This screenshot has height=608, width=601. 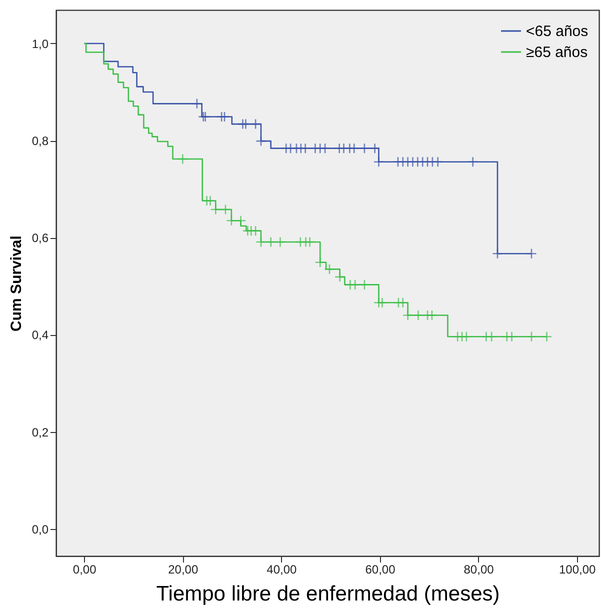 What do you see at coordinates (328, 594) in the screenshot?
I see `x-axis-title: Tiempo libre de enfermedad (meses)` at bounding box center [328, 594].